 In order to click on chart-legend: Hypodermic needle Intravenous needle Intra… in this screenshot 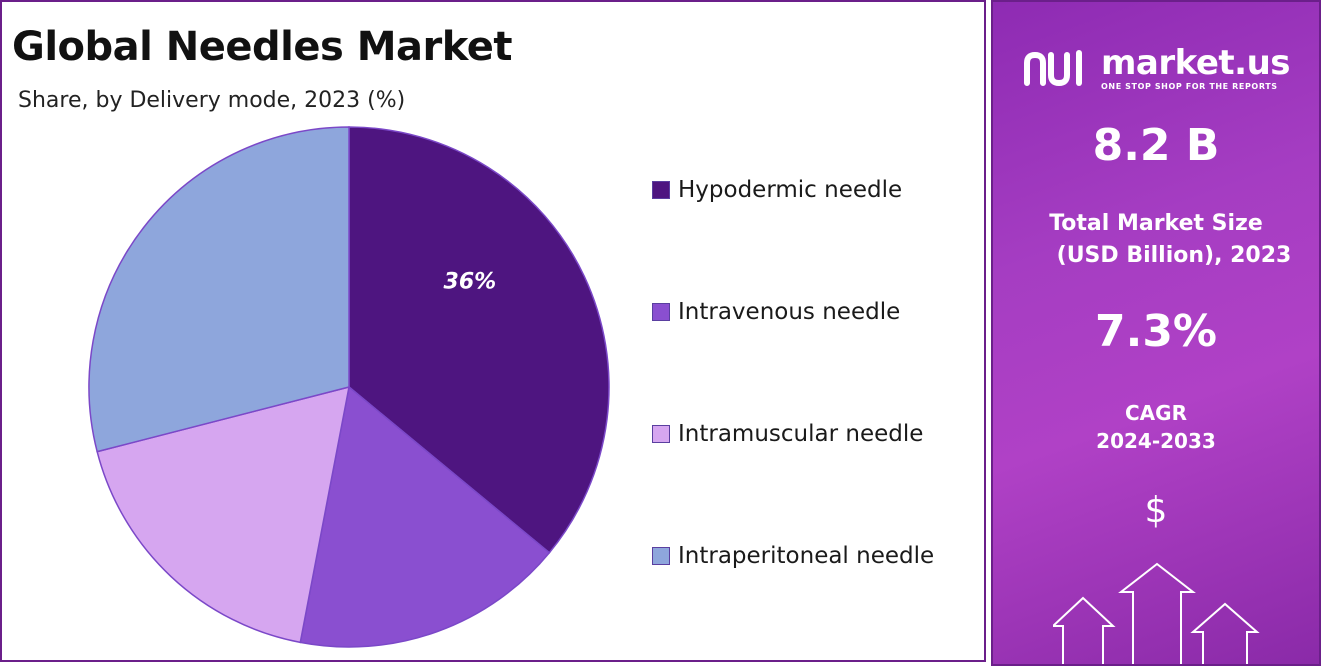, I will do `click(793, 373)`.